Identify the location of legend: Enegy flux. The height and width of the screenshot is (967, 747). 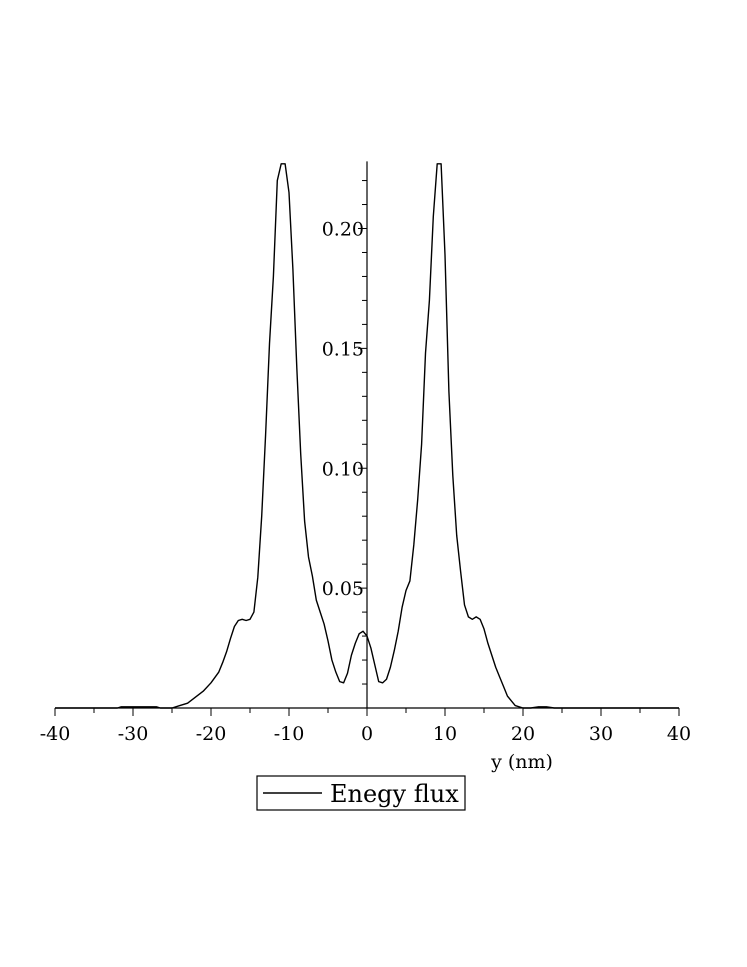
(361, 793).